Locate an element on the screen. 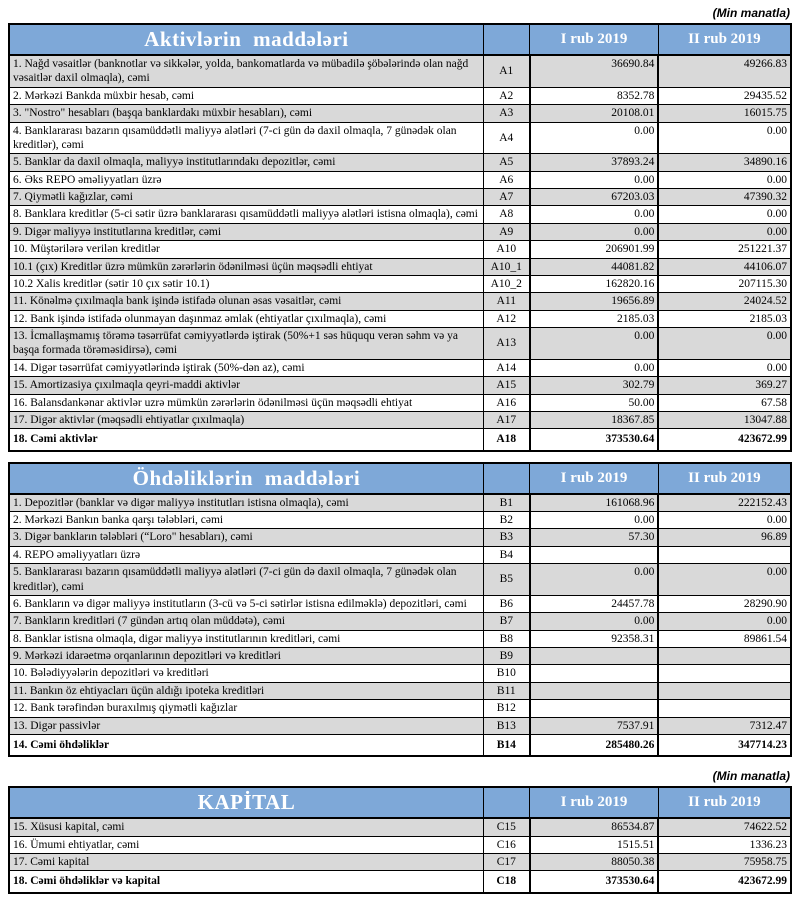  row-code: A17 is located at coordinates (506, 420).